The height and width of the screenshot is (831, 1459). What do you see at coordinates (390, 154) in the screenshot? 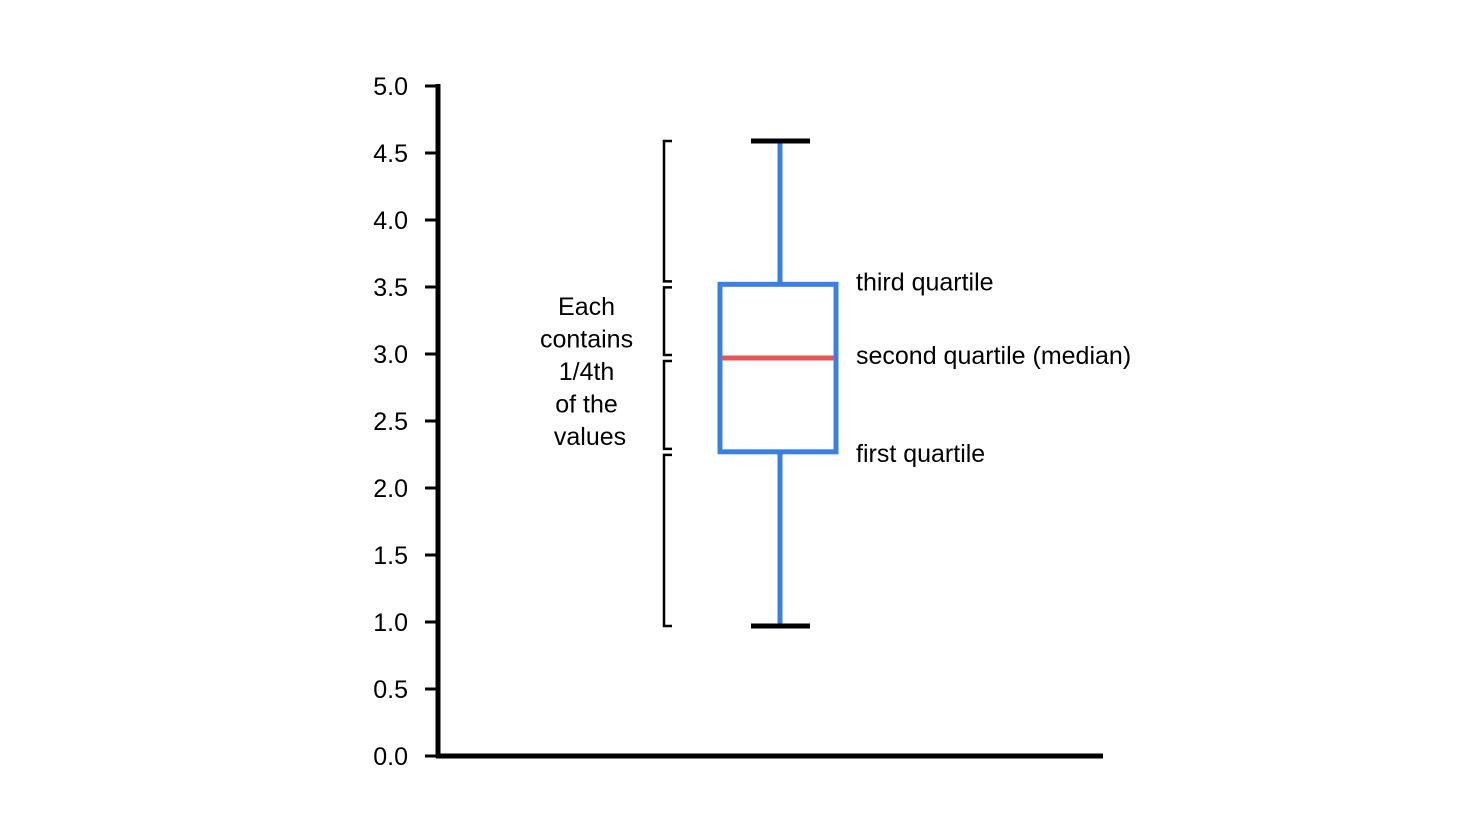
I see `y-tick-label: 4.5` at bounding box center [390, 154].